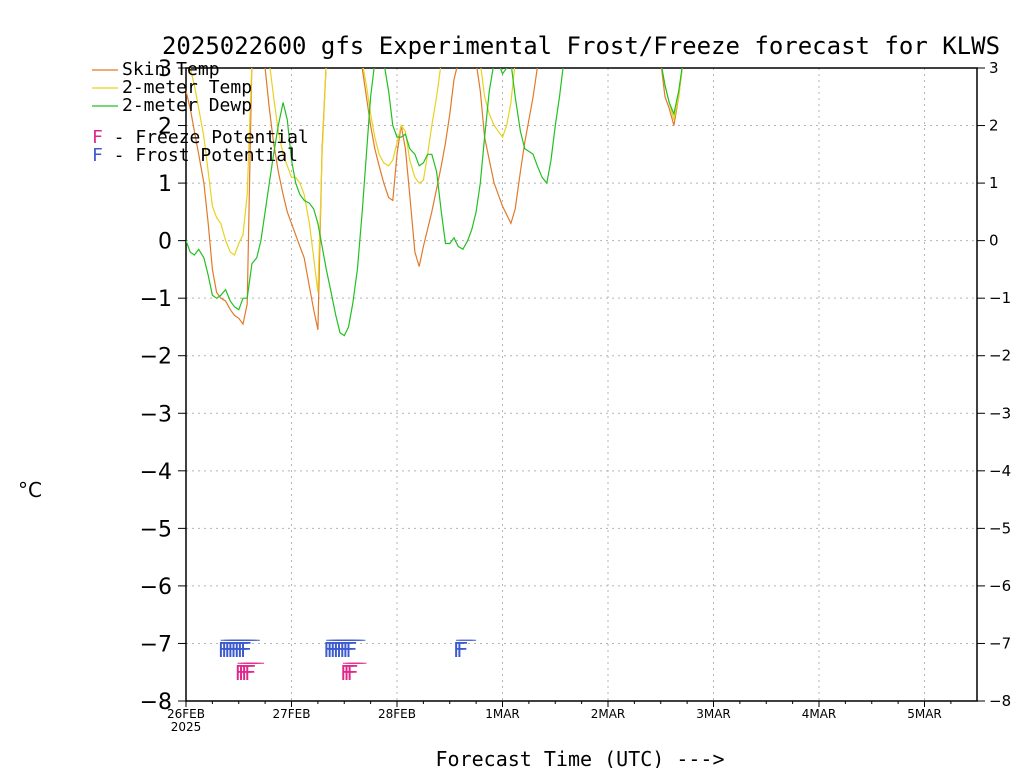 The width and height of the screenshot is (1024, 768). Describe the element at coordinates (156, 529) in the screenshot. I see `y-tick-label-left: −5` at that location.